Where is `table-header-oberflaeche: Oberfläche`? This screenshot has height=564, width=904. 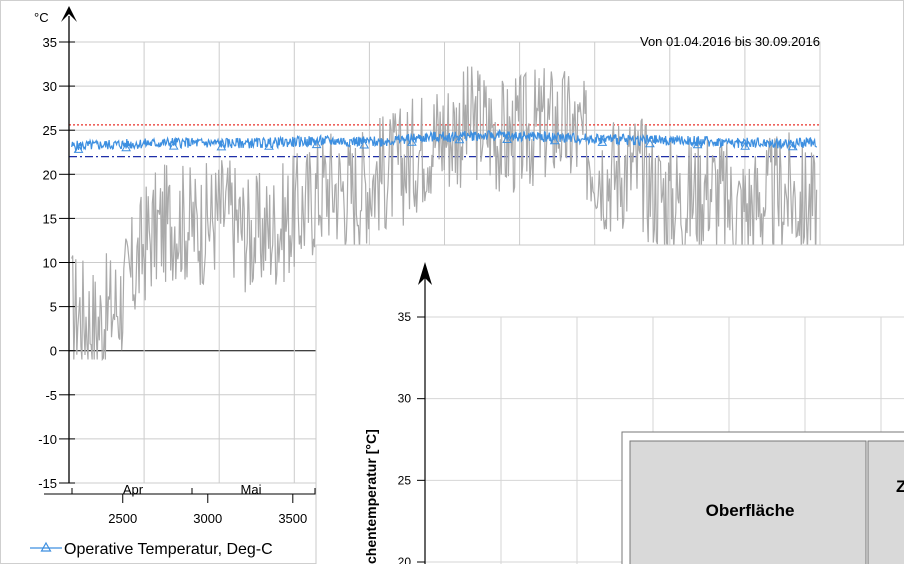 table-header-oberflaeche: Oberfläche is located at coordinates (750, 510).